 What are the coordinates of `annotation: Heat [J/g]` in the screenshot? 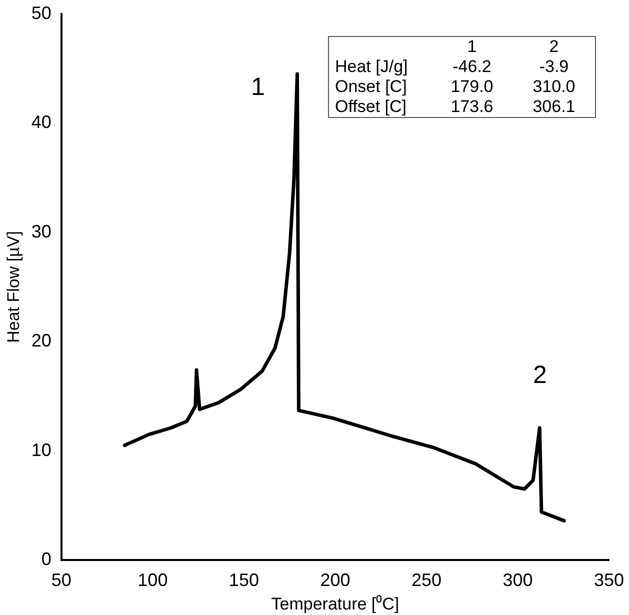 It's located at (371, 67).